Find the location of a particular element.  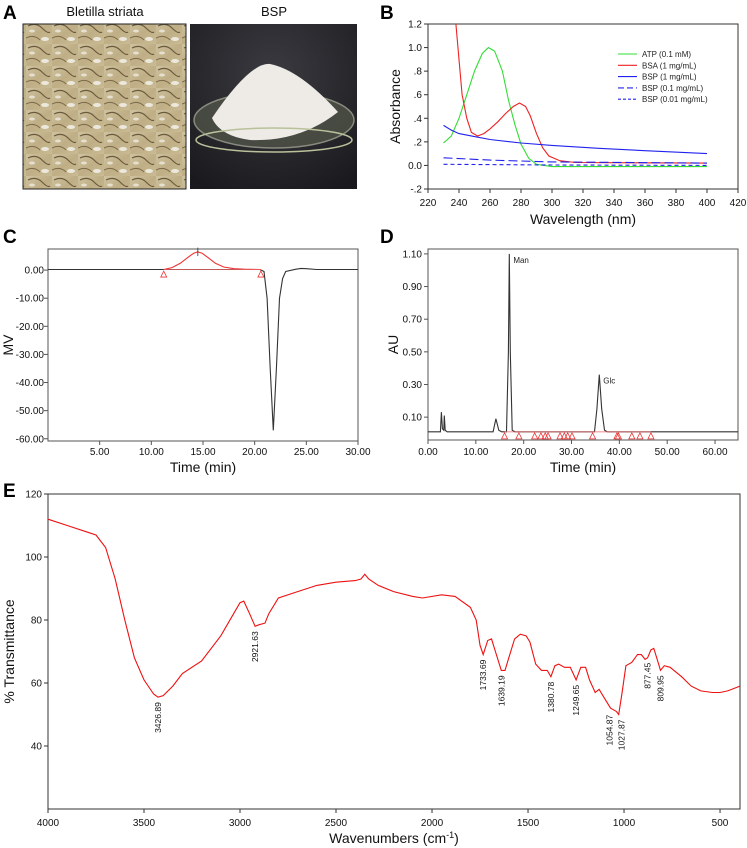

y-tick-label: -30.00 is located at coordinates (30, 355).